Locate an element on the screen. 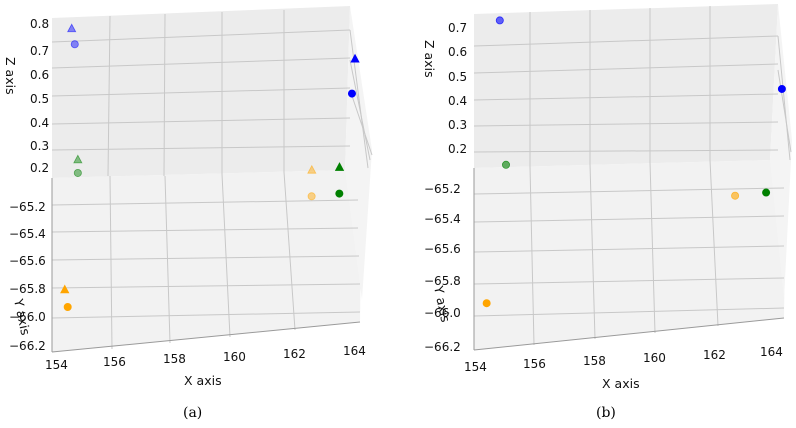 The height and width of the screenshot is (428, 796). panel-a-x-tick: 162 is located at coordinates (294, 354).